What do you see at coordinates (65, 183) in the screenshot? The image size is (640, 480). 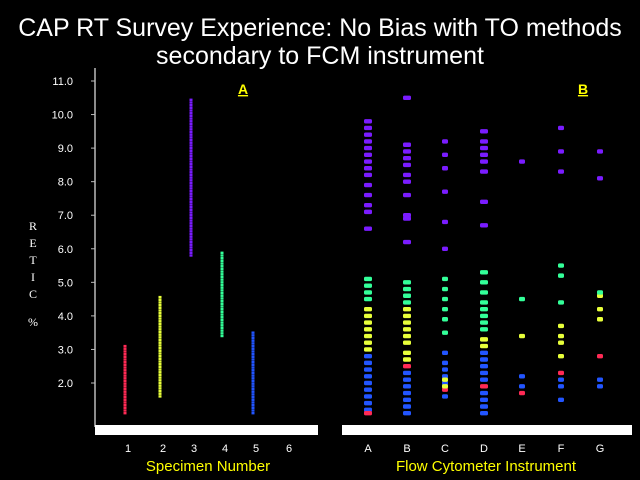 I see `y-tick-label: 8.0` at bounding box center [65, 183].